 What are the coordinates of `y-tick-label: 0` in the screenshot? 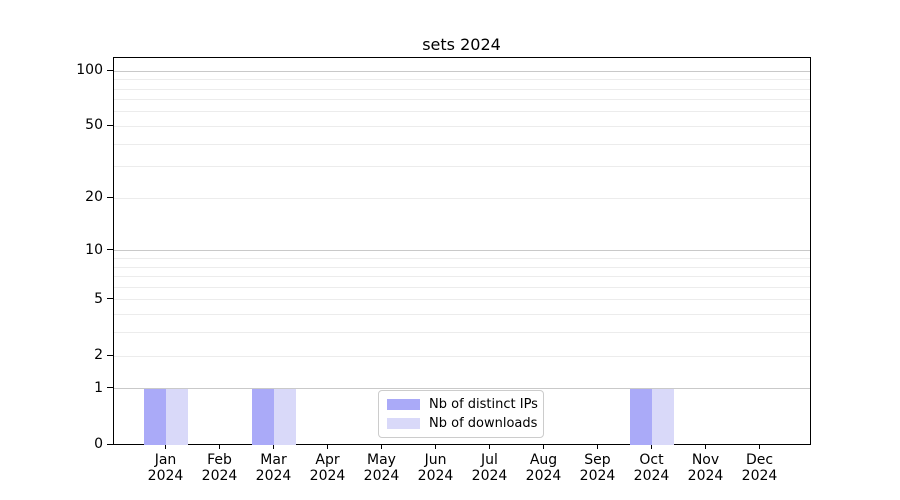 It's located at (98, 444).